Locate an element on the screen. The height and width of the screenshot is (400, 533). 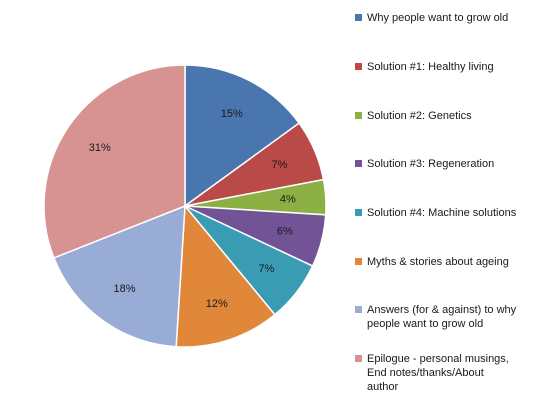
data-label: 18% is located at coordinates (124, 289).